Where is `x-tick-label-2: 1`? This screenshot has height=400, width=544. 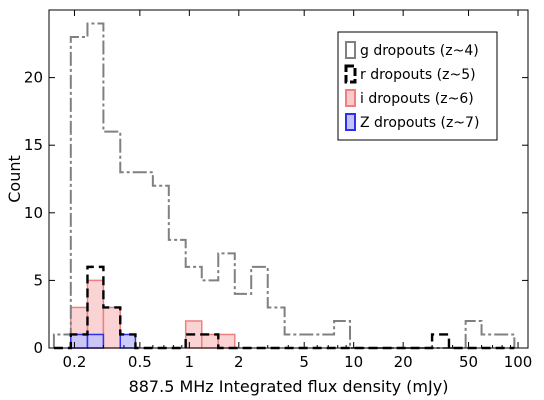
x-tick-label-2: 1 is located at coordinates (190, 362).